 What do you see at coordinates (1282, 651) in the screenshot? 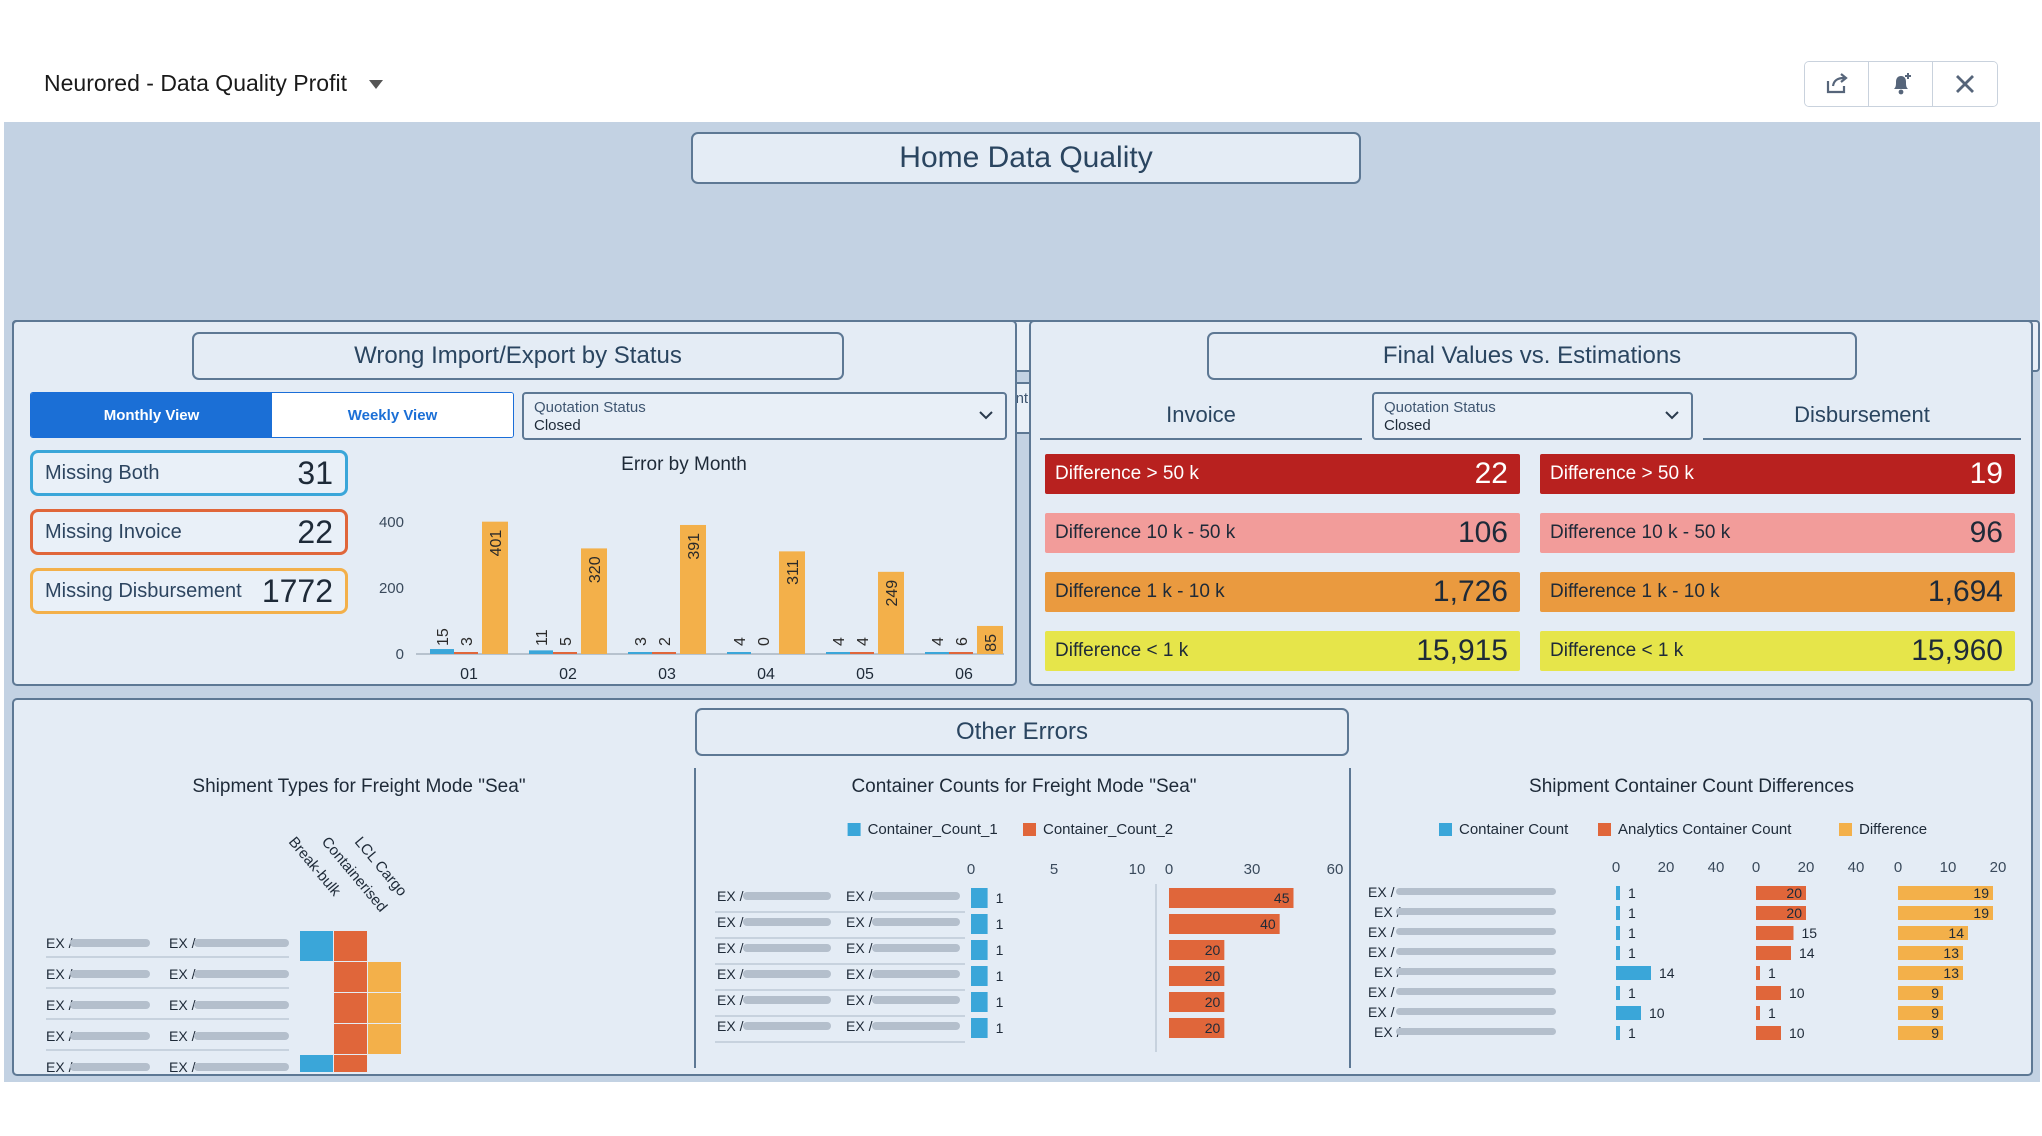
I see `invoice-diff-bar: Difference < 1 k 15,915` at bounding box center [1282, 651].